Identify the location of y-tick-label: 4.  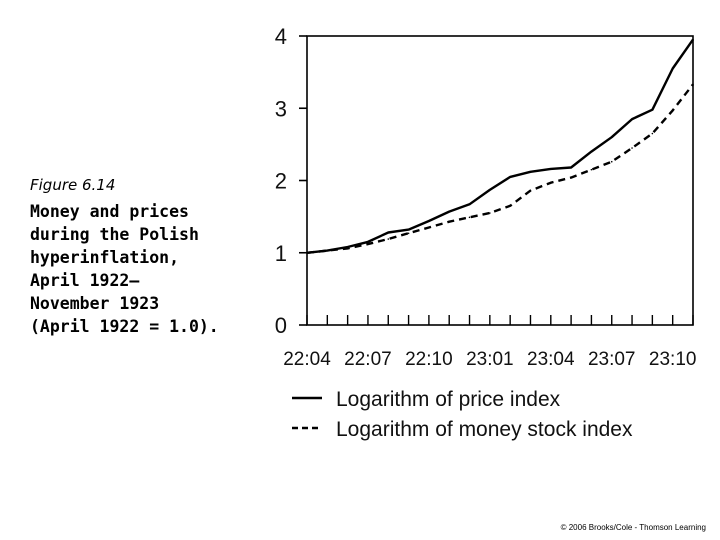
(281, 36).